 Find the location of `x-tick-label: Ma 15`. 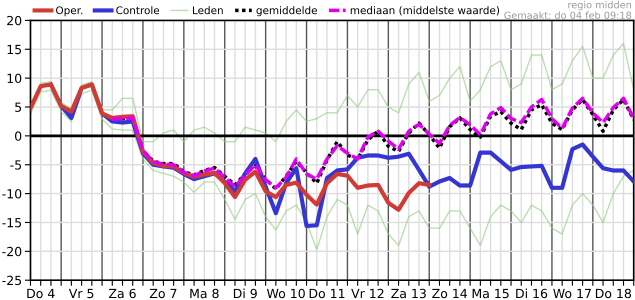

x-tick-label: Ma 15 is located at coordinates (490, 293).